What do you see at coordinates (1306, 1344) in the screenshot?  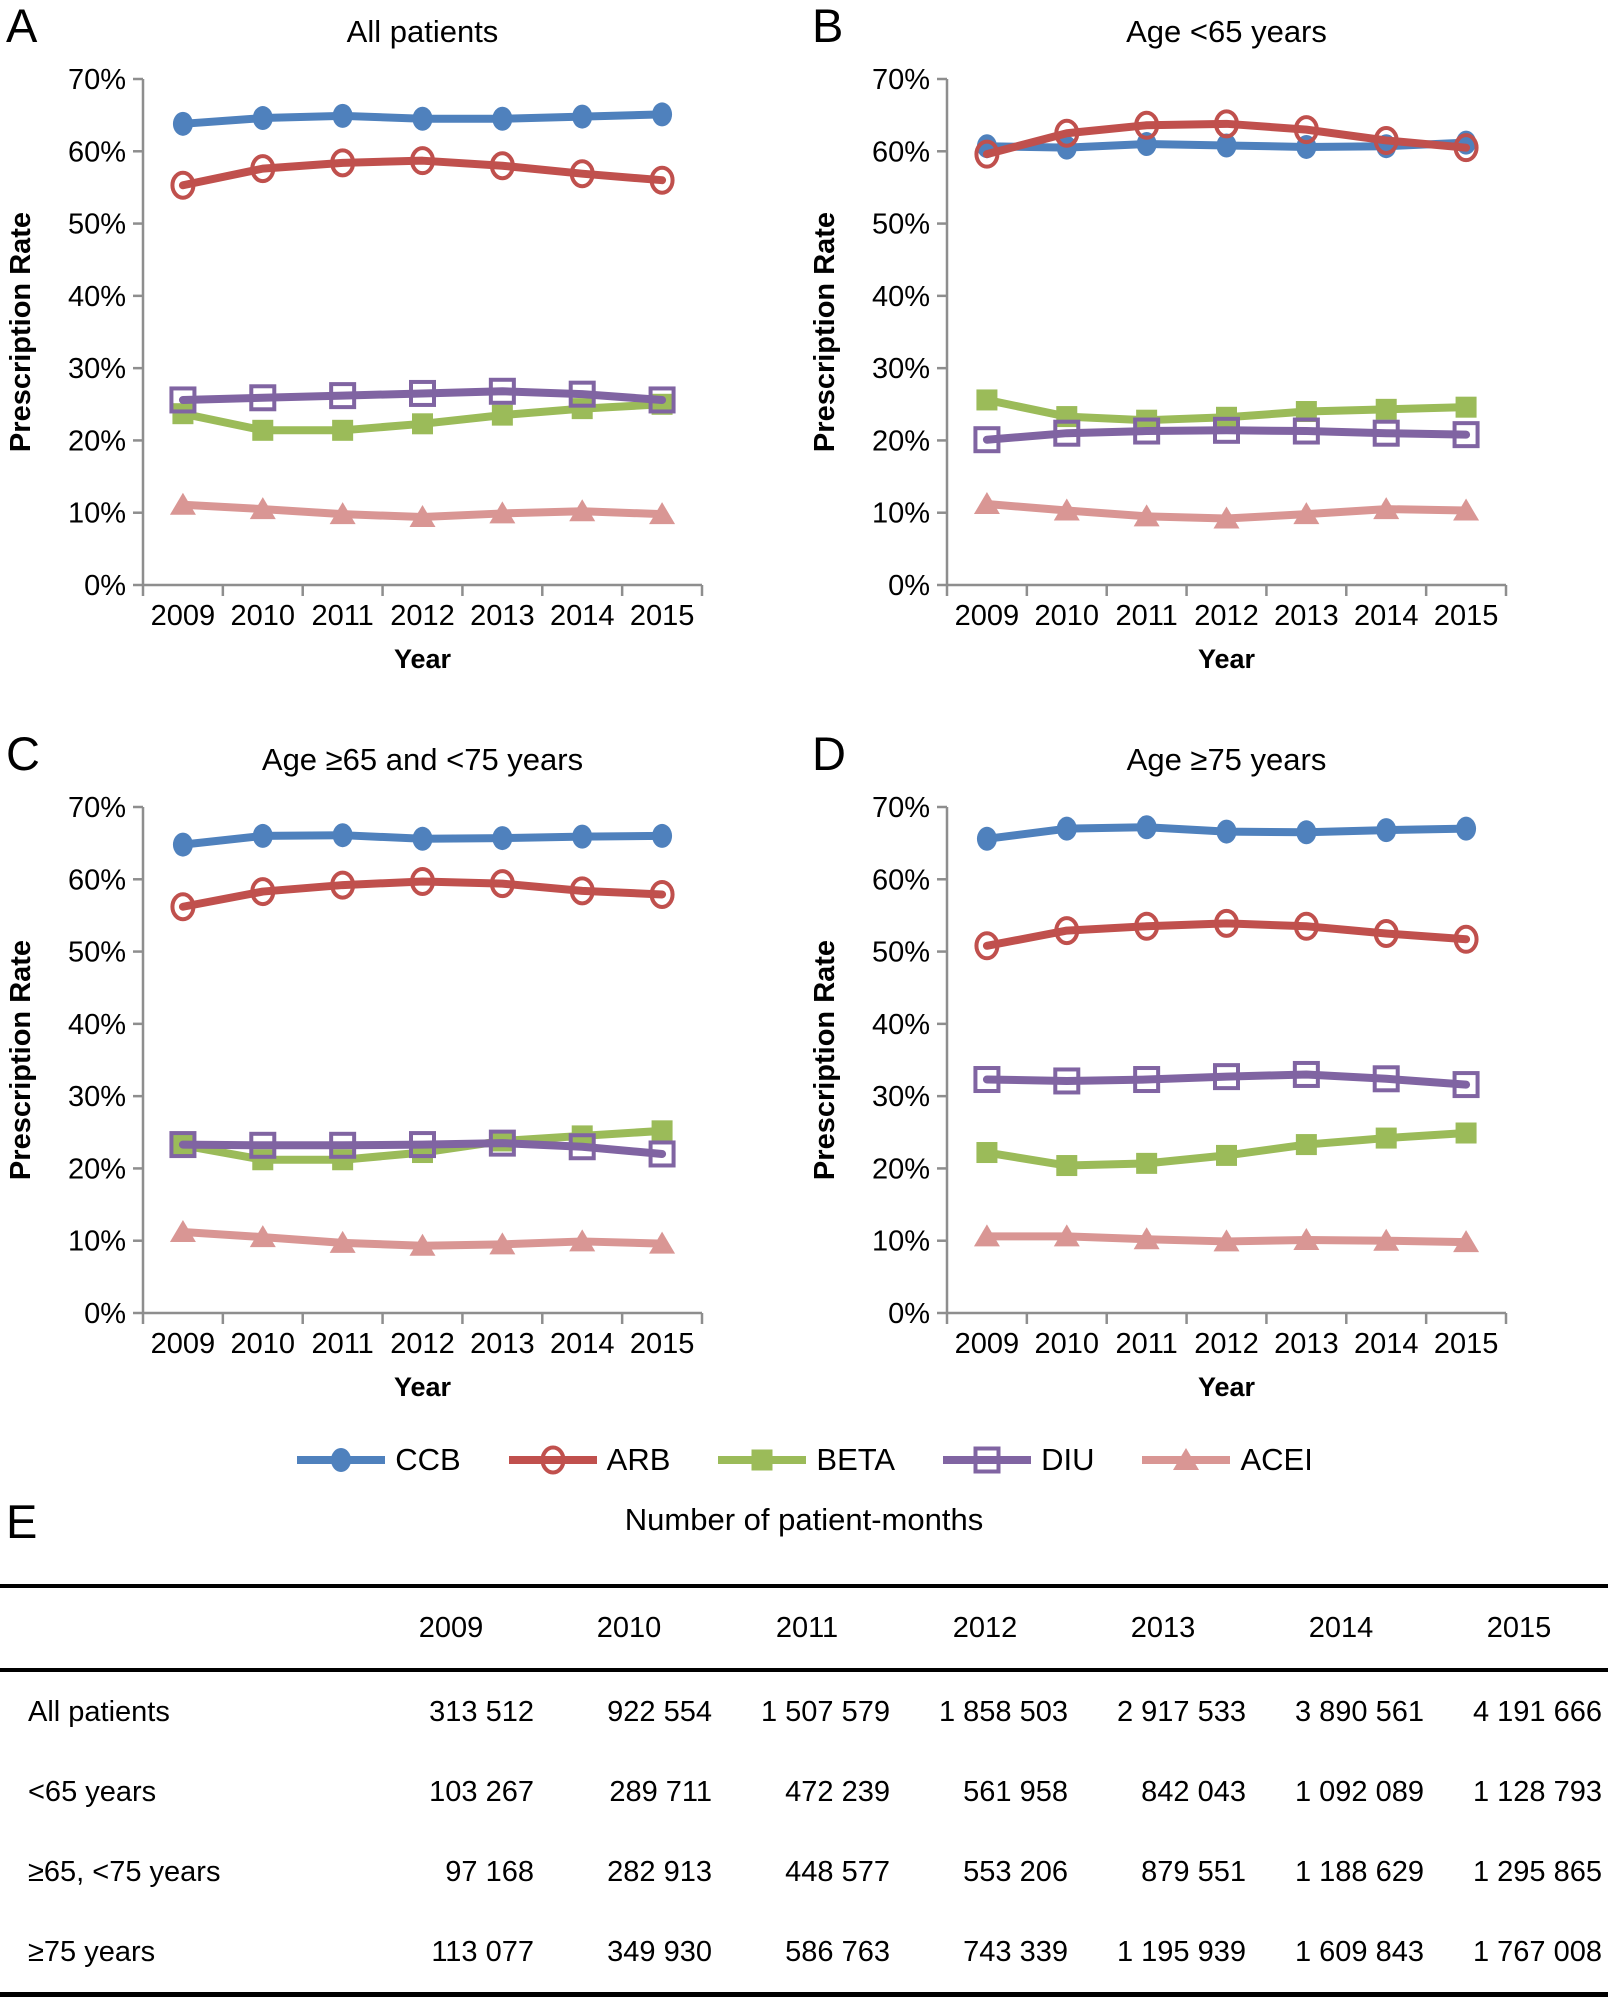 I see `x-tick-label: 2013` at bounding box center [1306, 1344].